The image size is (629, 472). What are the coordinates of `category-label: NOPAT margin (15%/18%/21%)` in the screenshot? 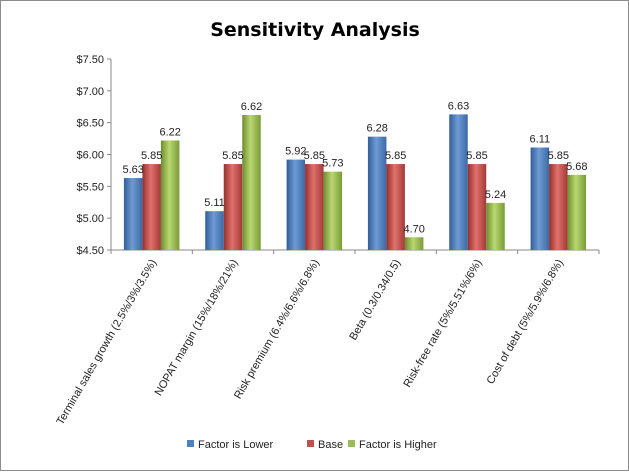 It's located at (197, 328).